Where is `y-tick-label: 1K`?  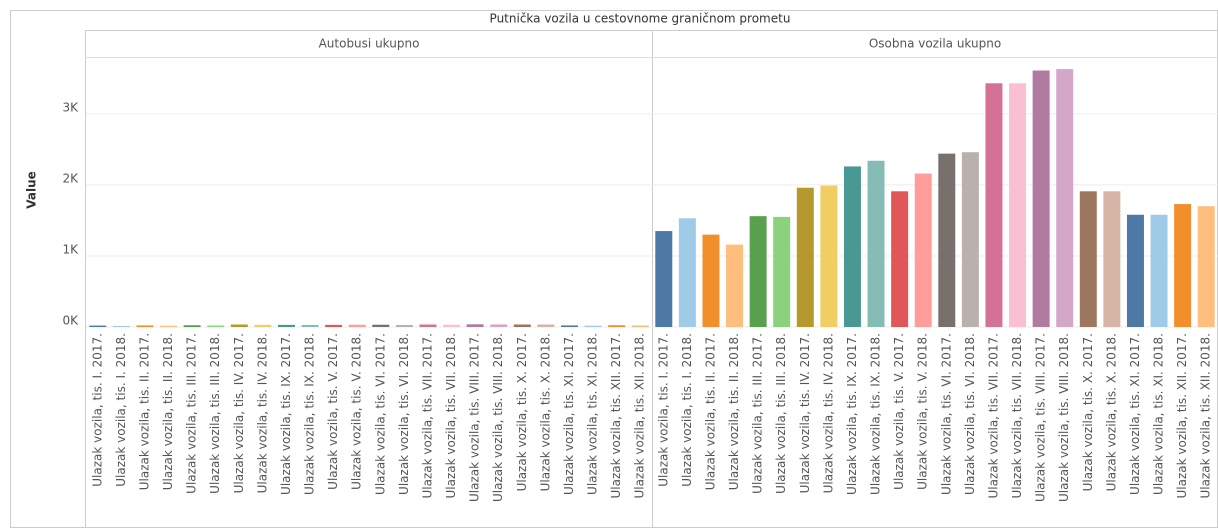 y-tick-label: 1K is located at coordinates (70, 249).